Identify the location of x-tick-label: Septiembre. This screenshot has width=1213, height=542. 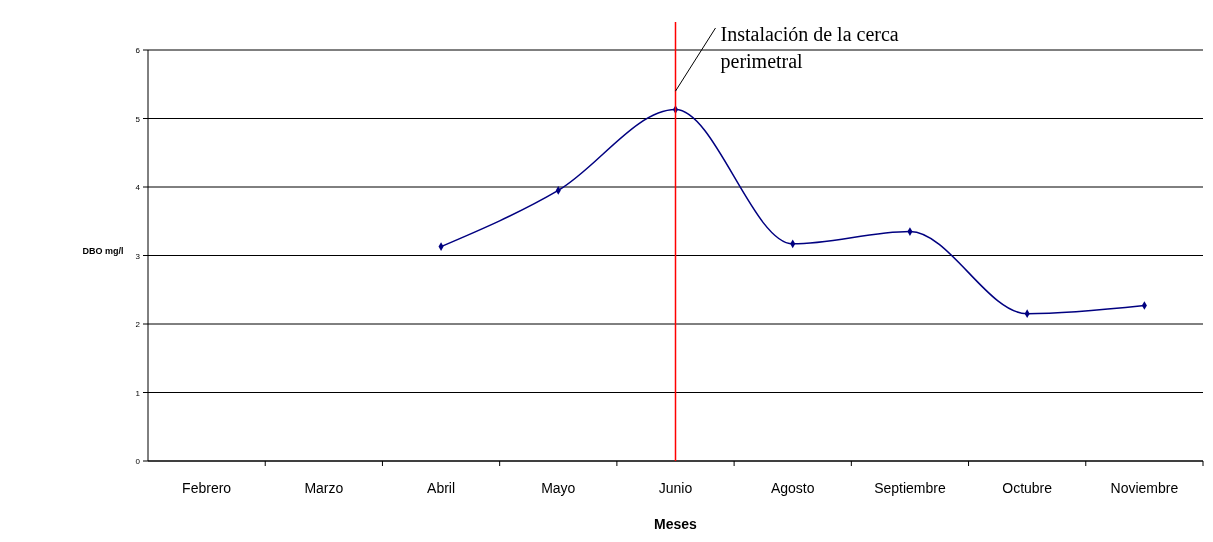
(910, 488).